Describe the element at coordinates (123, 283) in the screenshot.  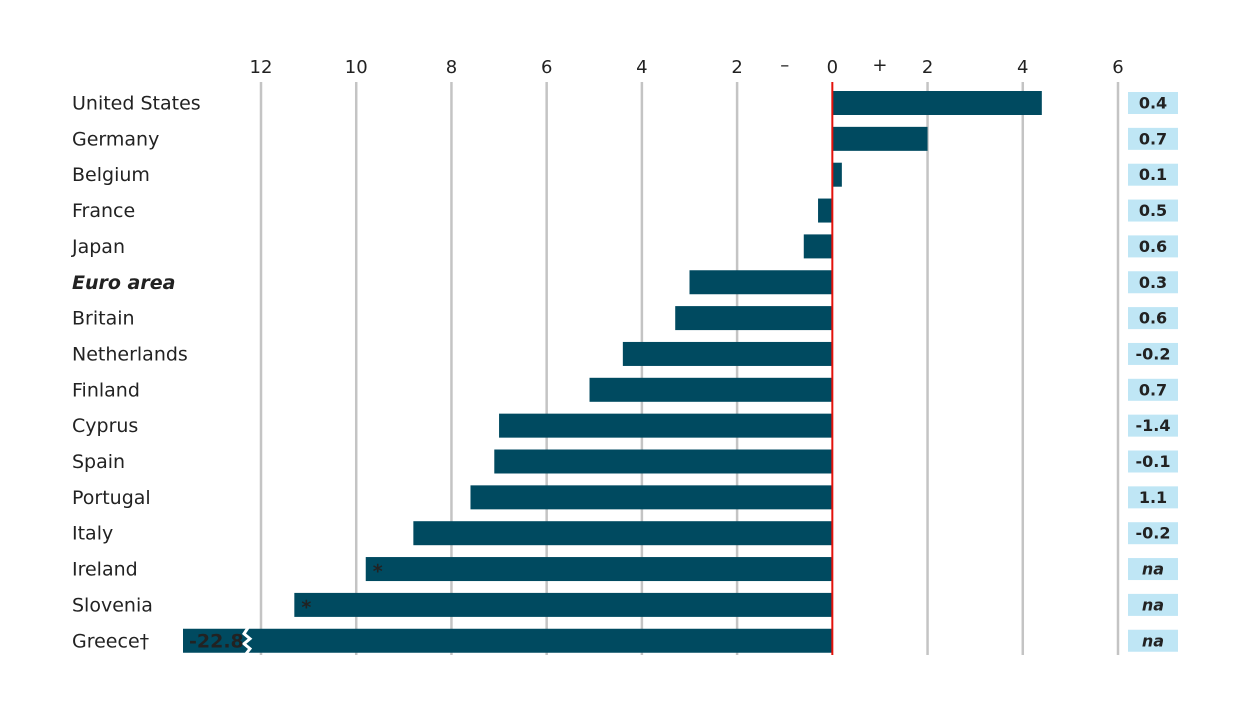
I see `category-label: Euro area` at that location.